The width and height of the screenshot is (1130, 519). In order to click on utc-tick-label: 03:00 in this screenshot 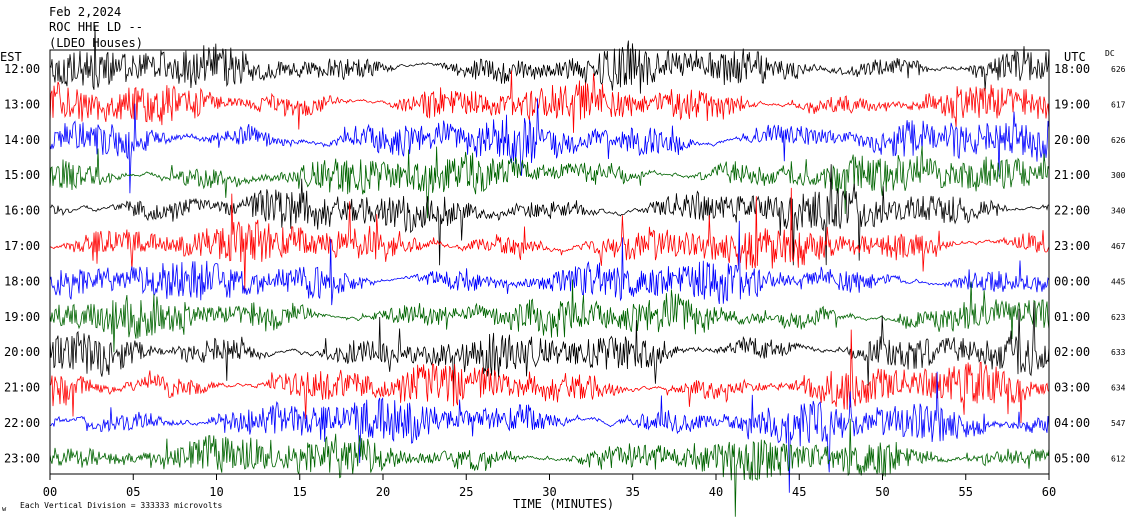, I will do `click(1072, 388)`.